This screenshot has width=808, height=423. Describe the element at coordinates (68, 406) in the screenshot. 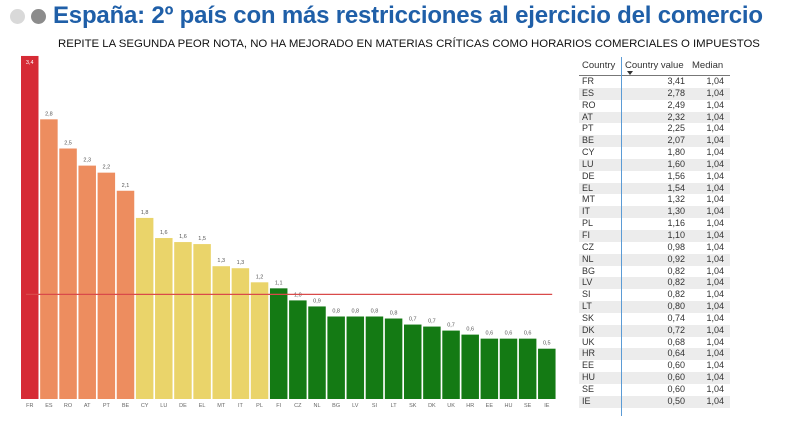

I see `tick-label: RO` at that location.